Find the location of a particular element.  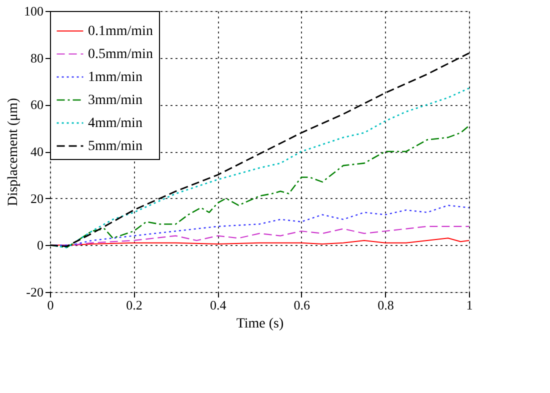

y-axis-title: Displacement (μm) is located at coordinates (13, 152).